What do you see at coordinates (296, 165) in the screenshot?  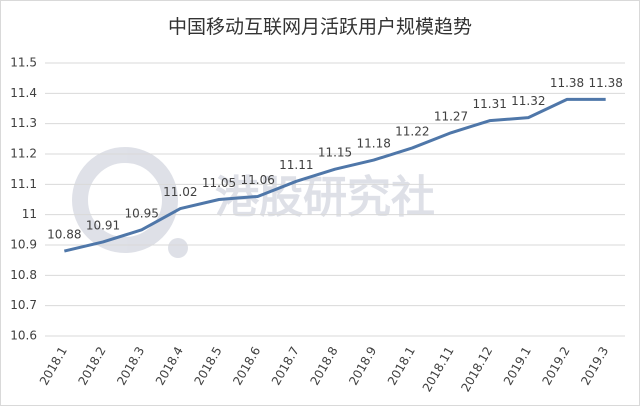 I see `data-label: 11.11` at bounding box center [296, 165].